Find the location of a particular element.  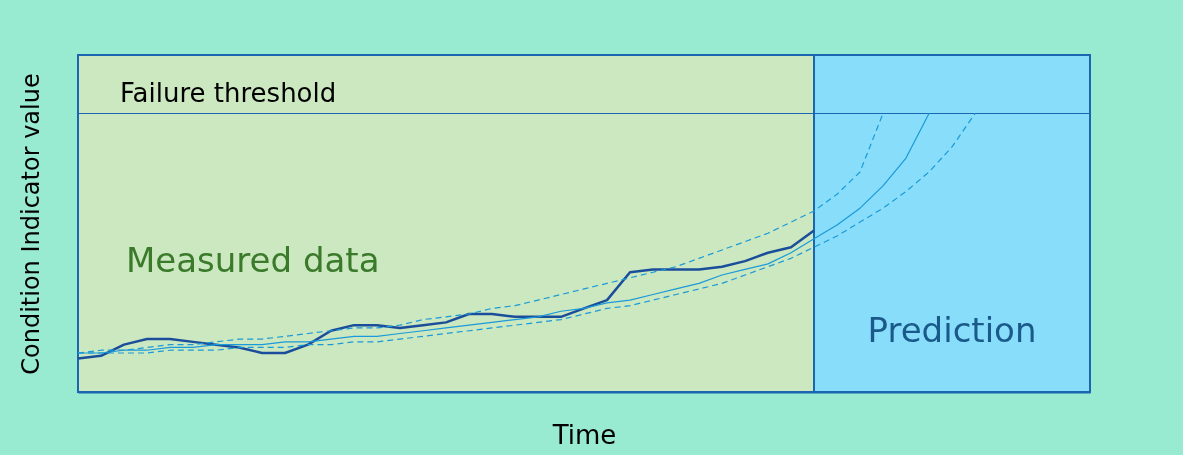

annotation: Measured data is located at coordinates (253, 260).